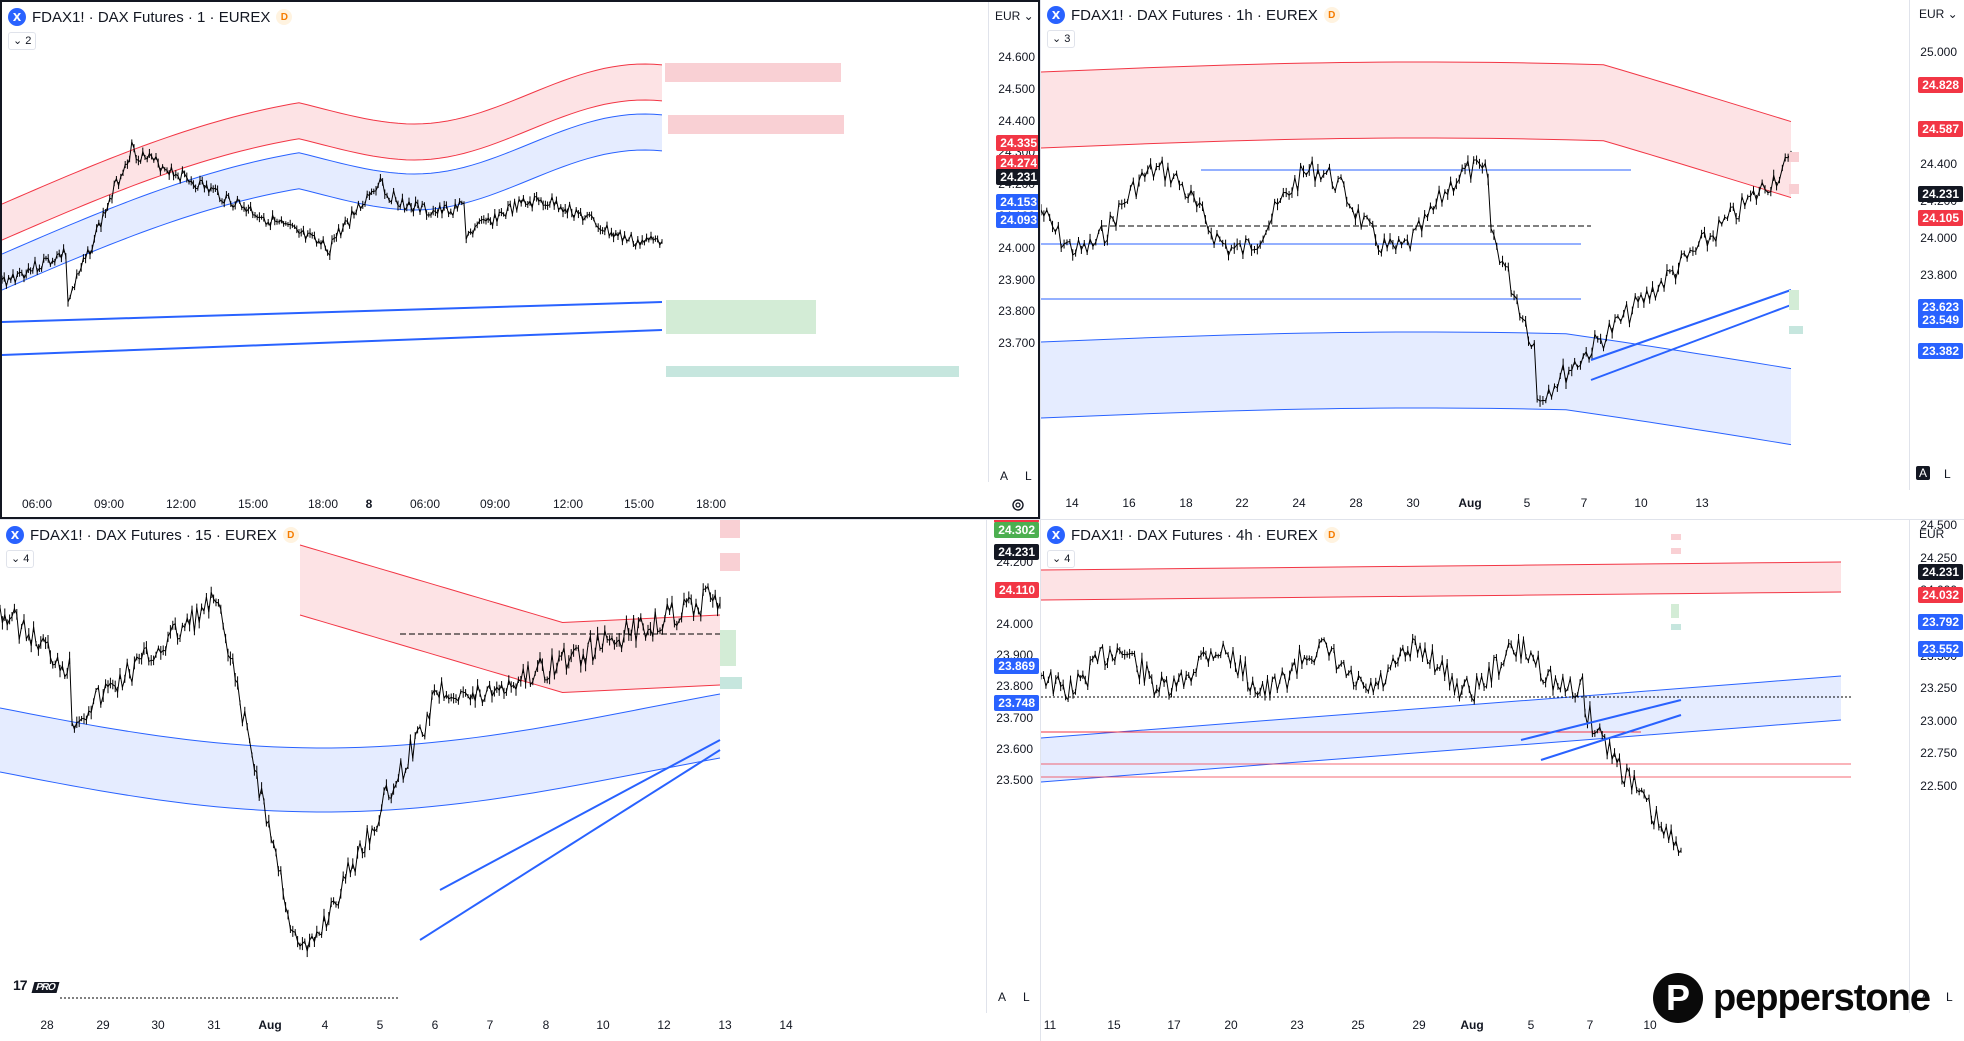 This screenshot has height=1041, width=1964. What do you see at coordinates (1938, 526) in the screenshot?
I see `price-tick-label: 24.500` at bounding box center [1938, 526].